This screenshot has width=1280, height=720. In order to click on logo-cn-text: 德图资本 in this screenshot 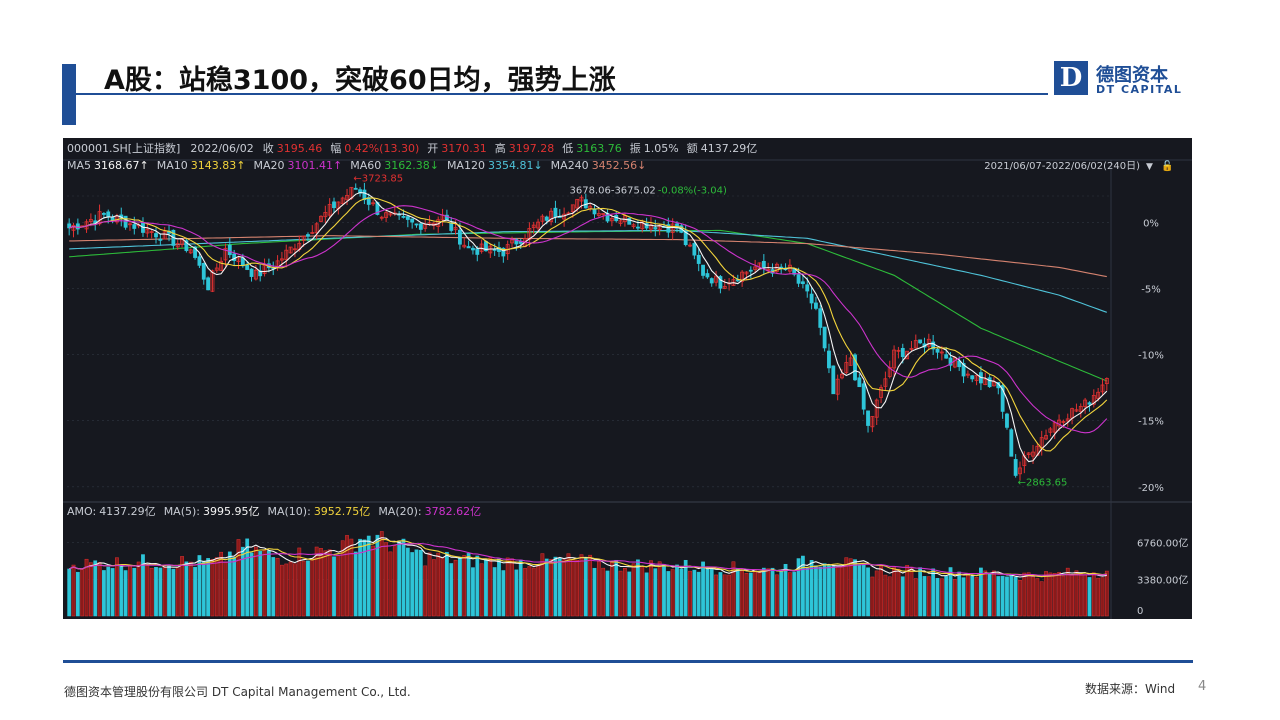, I will do `click(1132, 75)`.